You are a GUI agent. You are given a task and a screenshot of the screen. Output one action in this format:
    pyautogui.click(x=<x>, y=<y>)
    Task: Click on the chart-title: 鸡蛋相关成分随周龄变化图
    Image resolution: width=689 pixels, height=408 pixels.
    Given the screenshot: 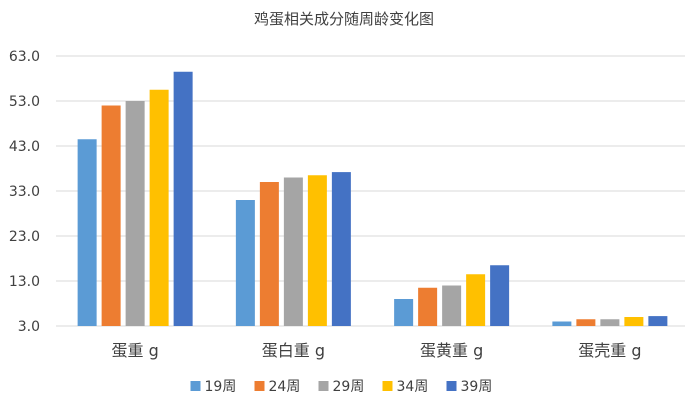 What is the action you would take?
    pyautogui.click(x=344, y=19)
    